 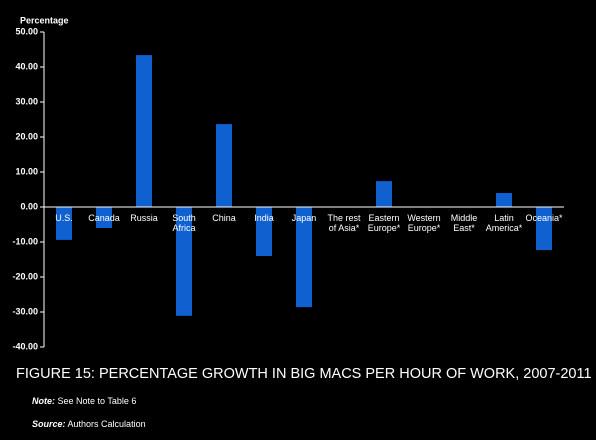 What do you see at coordinates (26, 101) in the screenshot?
I see `y-tick-label: 30.00` at bounding box center [26, 101].